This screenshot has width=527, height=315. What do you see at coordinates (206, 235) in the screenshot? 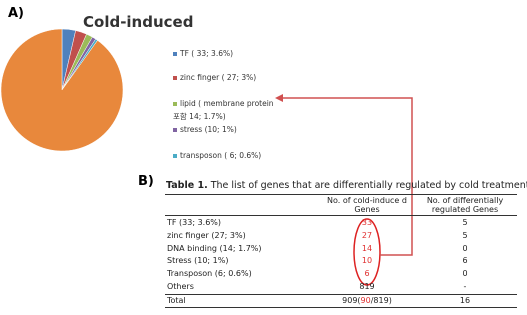
I see `row-label: zinc finger (27; 3%)` at bounding box center [206, 235].